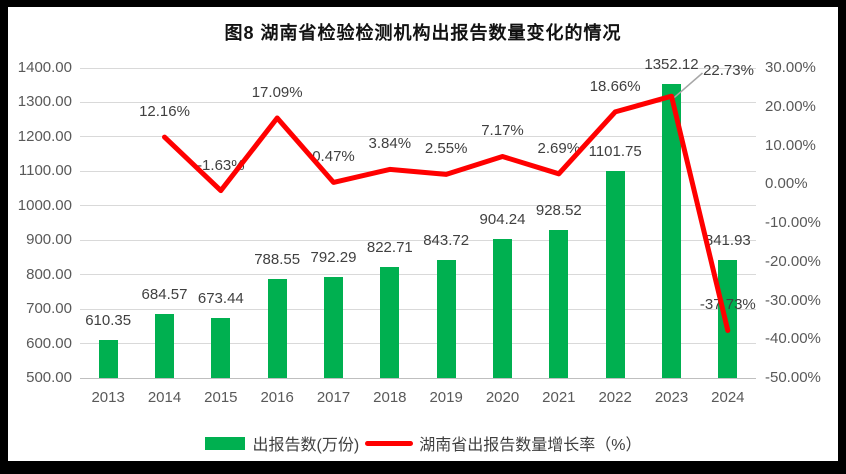 The height and width of the screenshot is (474, 846). Describe the element at coordinates (390, 397) in the screenshot. I see `x-axis-label-2018: 2018` at that location.